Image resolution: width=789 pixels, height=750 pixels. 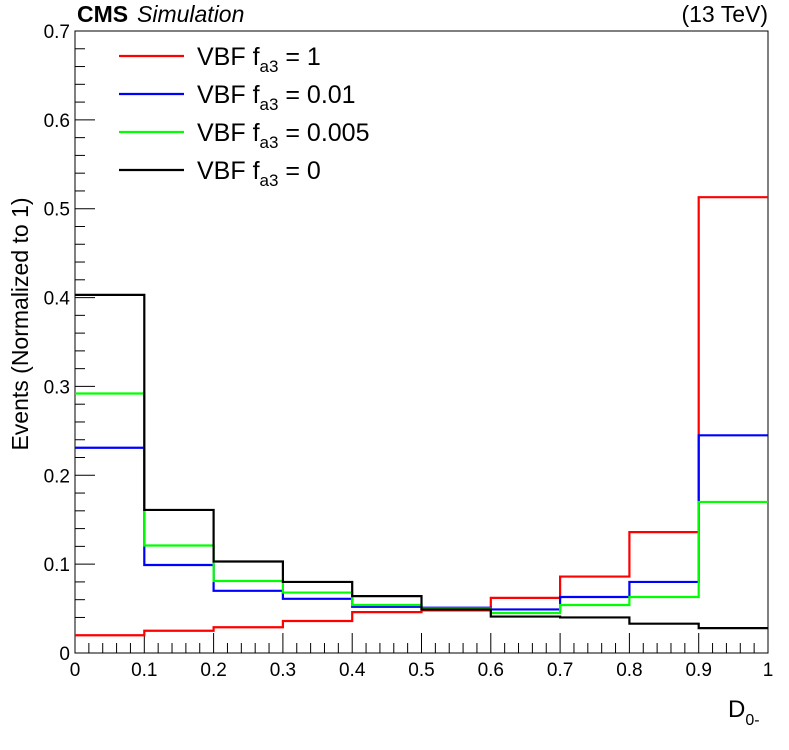 What do you see at coordinates (259, 173) in the screenshot?
I see `legend-label-3: VBF fa3 = 0` at bounding box center [259, 173].